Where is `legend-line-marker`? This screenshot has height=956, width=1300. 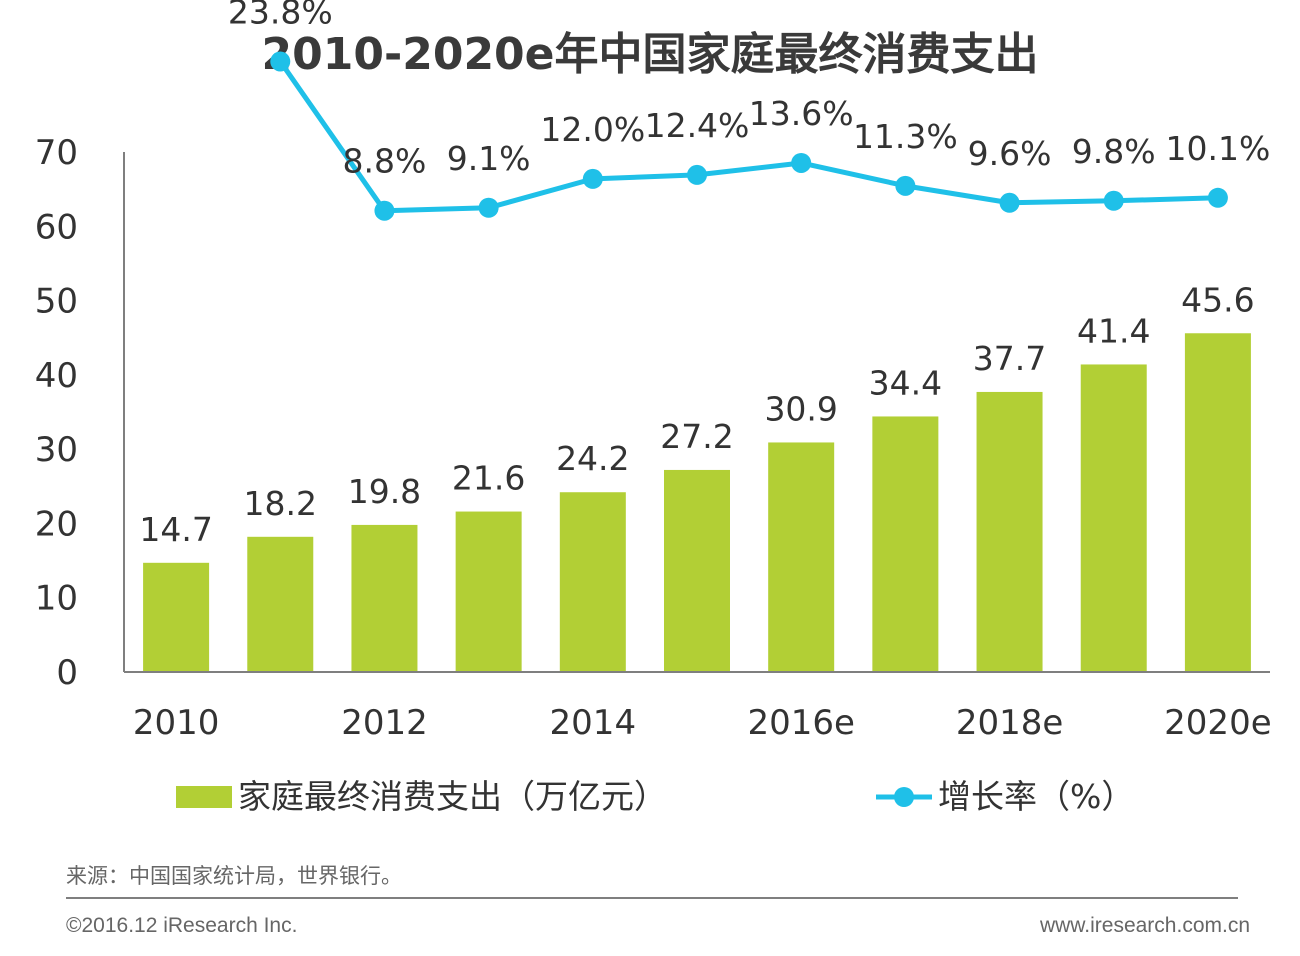
legend-line-marker is located at coordinates (904, 797).